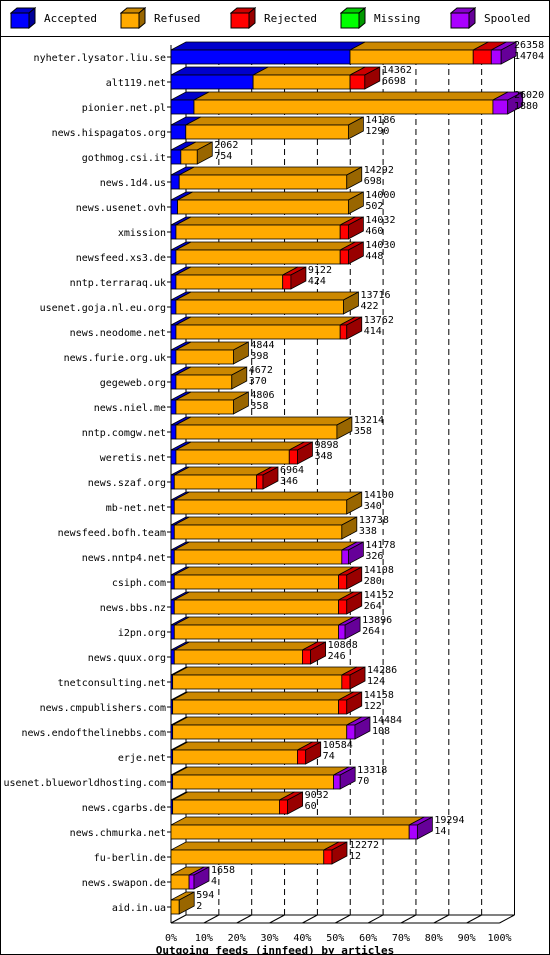 This screenshot has height=955, width=550. Describe the element at coordinates (373, 506) in the screenshot. I see `value-label-accepted: 340` at that location.